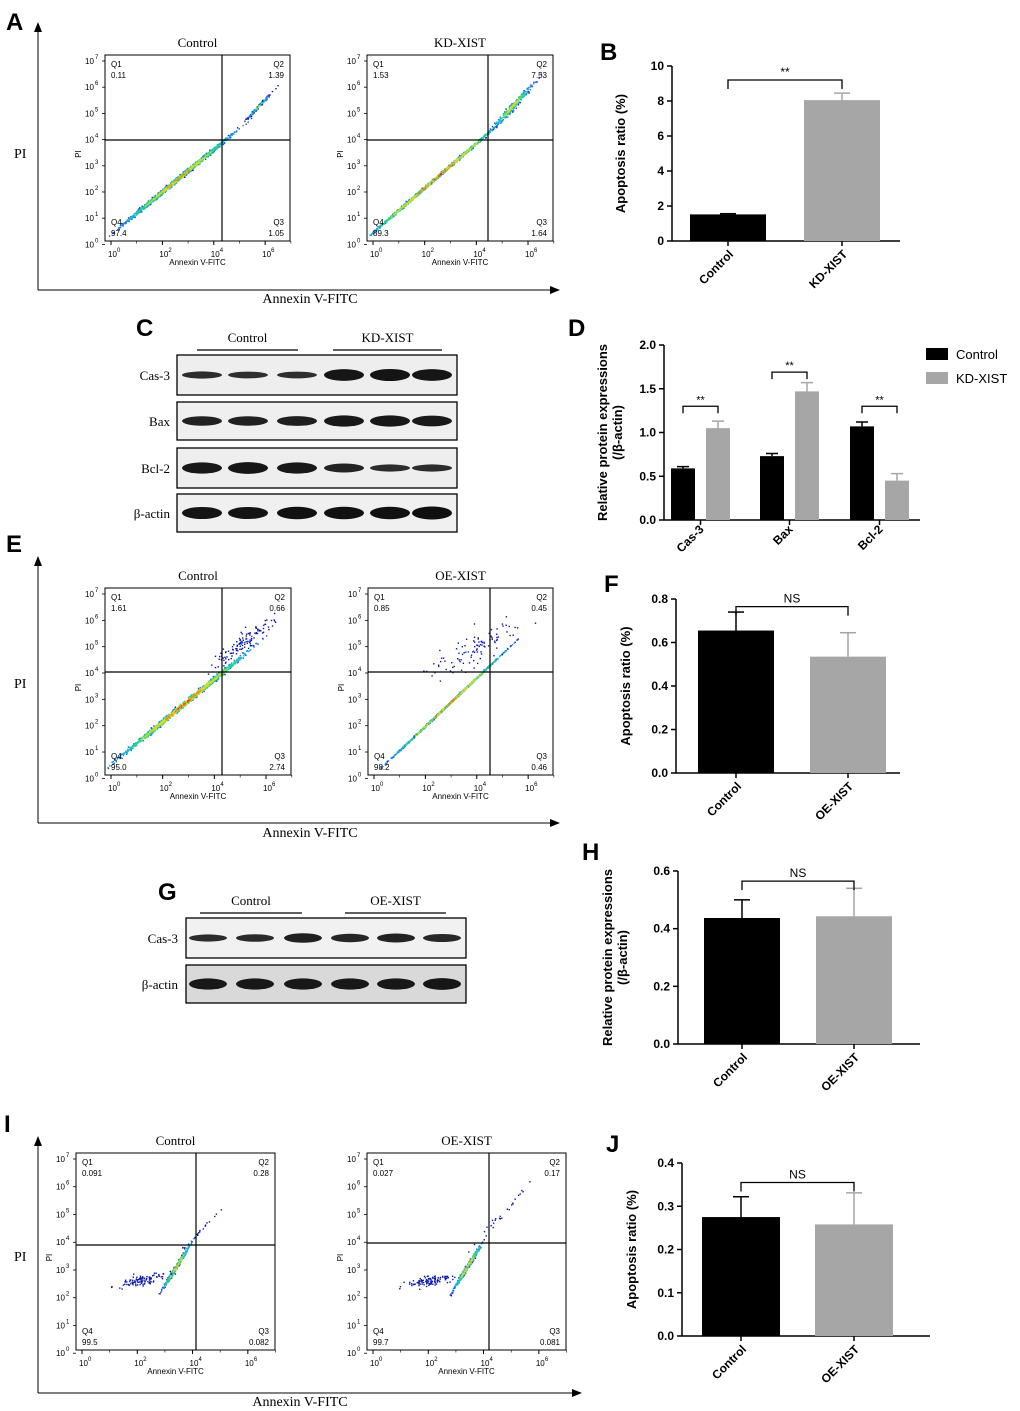  What do you see at coordinates (7, 1124) in the screenshot?
I see `panel-label-I: I` at bounding box center [7, 1124].